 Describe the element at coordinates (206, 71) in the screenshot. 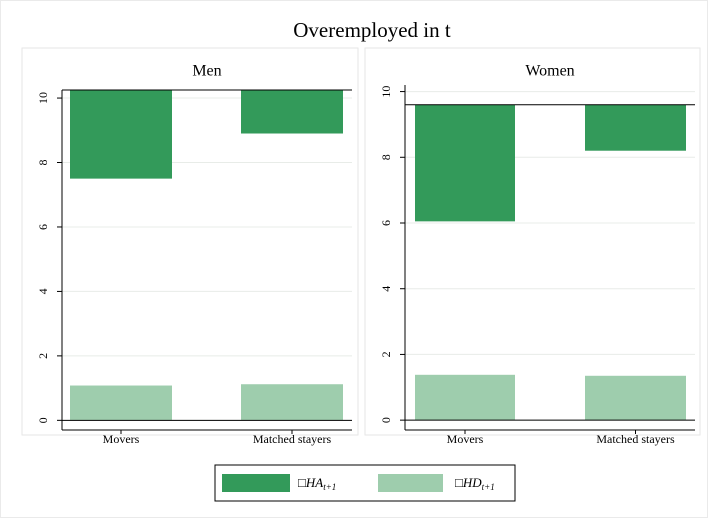

I see `panel-title: Men` at that location.